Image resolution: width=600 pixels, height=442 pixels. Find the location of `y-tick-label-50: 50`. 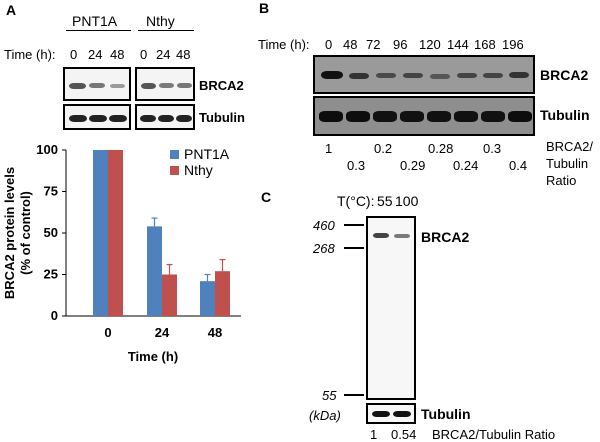

y-tick-label-50: 50 is located at coordinates (51, 232).